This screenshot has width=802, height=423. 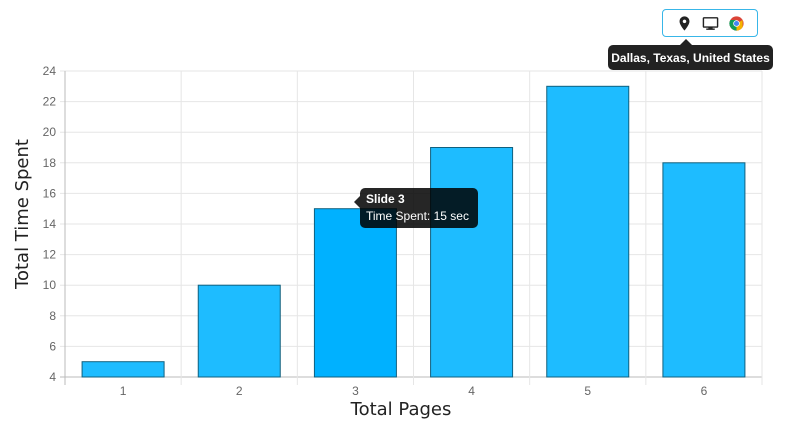 I want to click on desktop-icon, so click(x=710, y=23).